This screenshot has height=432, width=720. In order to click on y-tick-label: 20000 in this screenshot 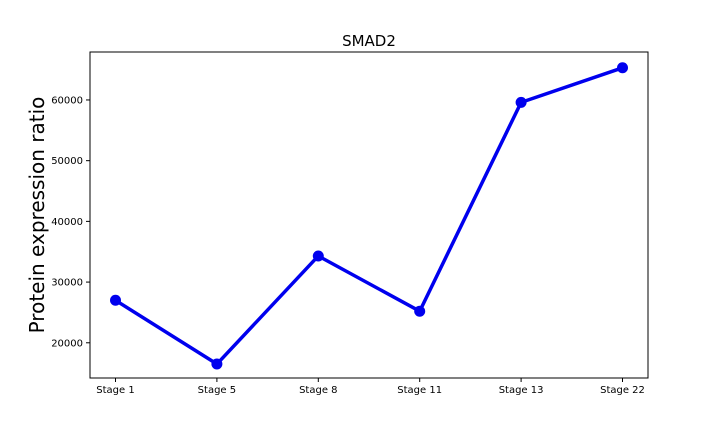, I will do `click(67, 343)`.